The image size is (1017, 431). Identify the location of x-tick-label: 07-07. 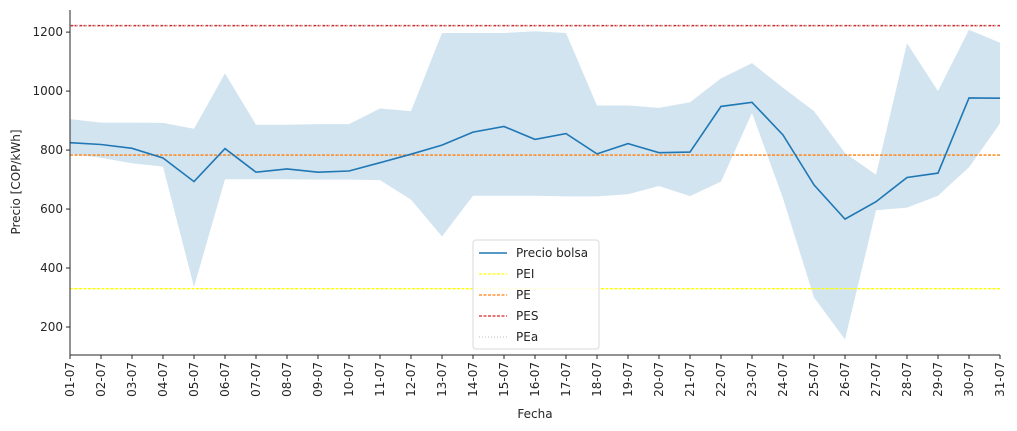
(256, 379).